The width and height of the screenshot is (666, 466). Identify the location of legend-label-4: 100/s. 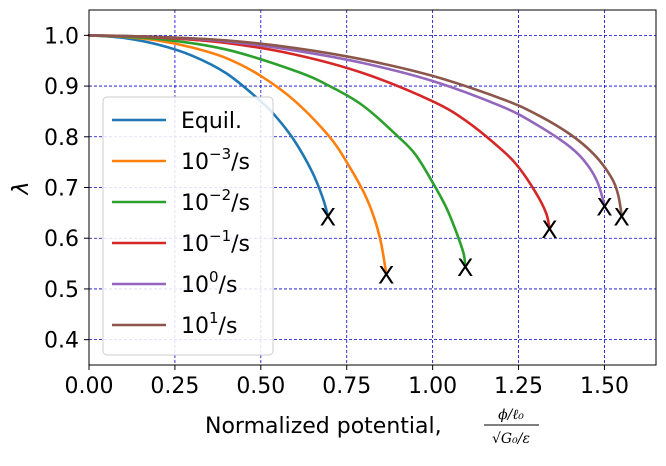
(209, 283).